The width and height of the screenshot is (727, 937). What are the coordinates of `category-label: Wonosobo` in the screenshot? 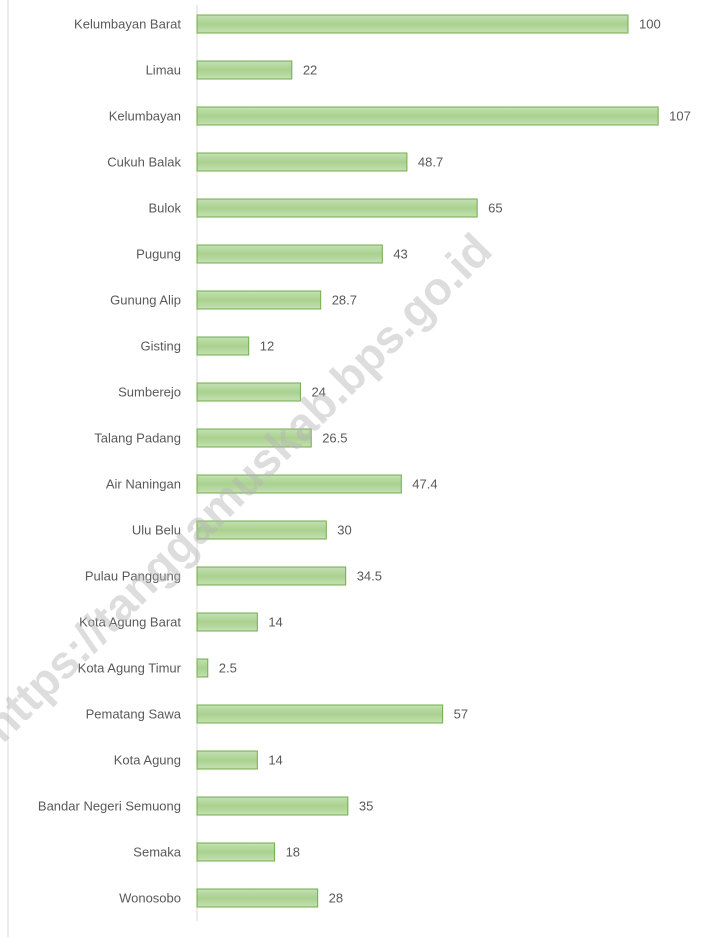 It's located at (150, 897).